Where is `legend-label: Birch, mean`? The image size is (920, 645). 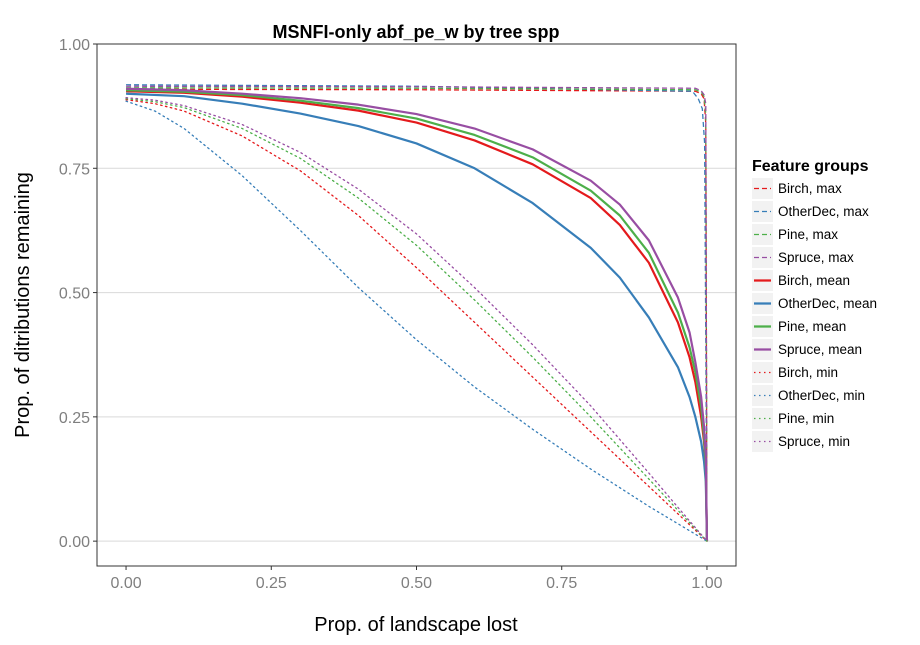
legend-label: Birch, mean is located at coordinates (814, 280).